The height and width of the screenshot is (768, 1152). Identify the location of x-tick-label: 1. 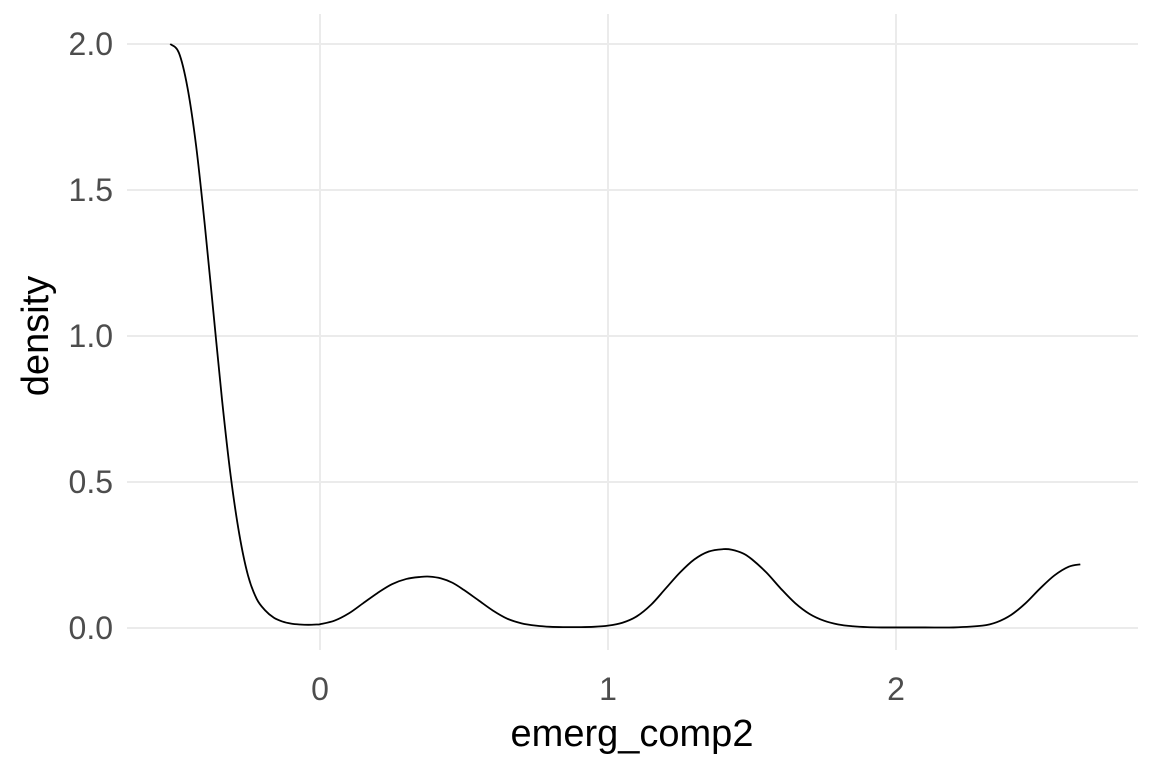
(608, 689).